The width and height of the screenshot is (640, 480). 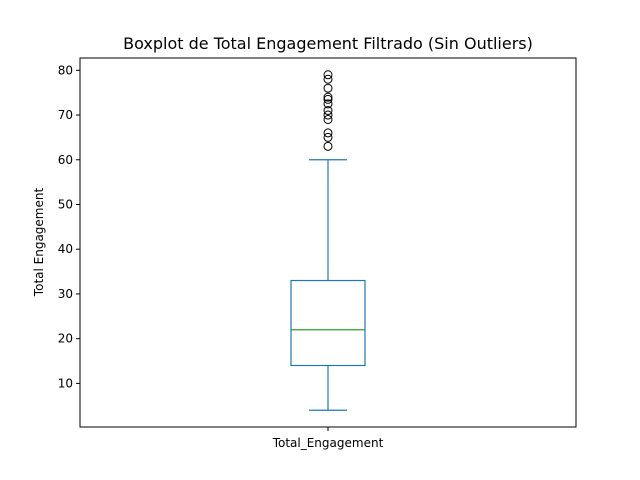 I want to click on y-tick-label: 70, so click(x=65, y=115).